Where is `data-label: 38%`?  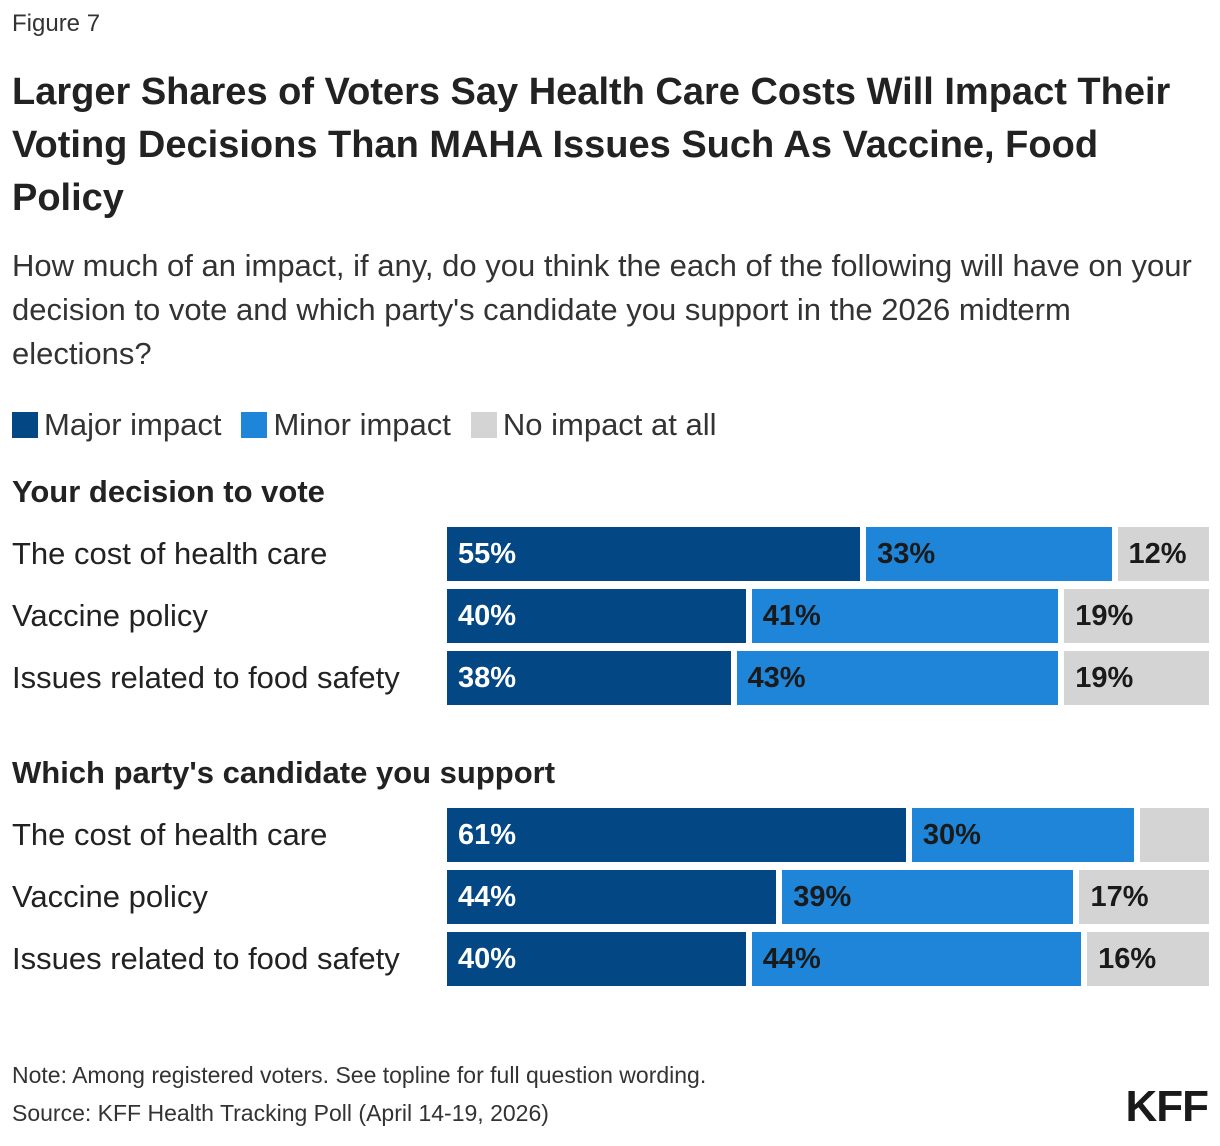 data-label: 38% is located at coordinates (487, 678).